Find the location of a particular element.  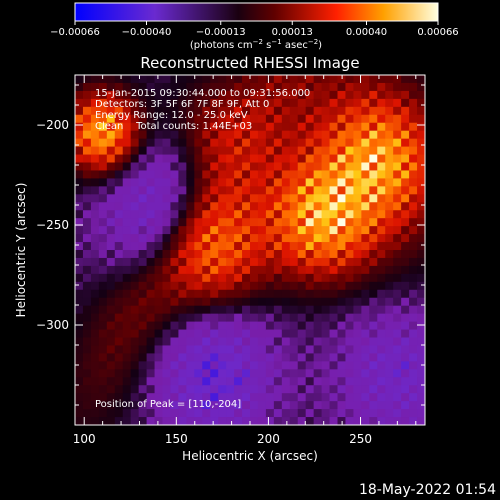

y-tick-label: −200 is located at coordinates (52, 125).